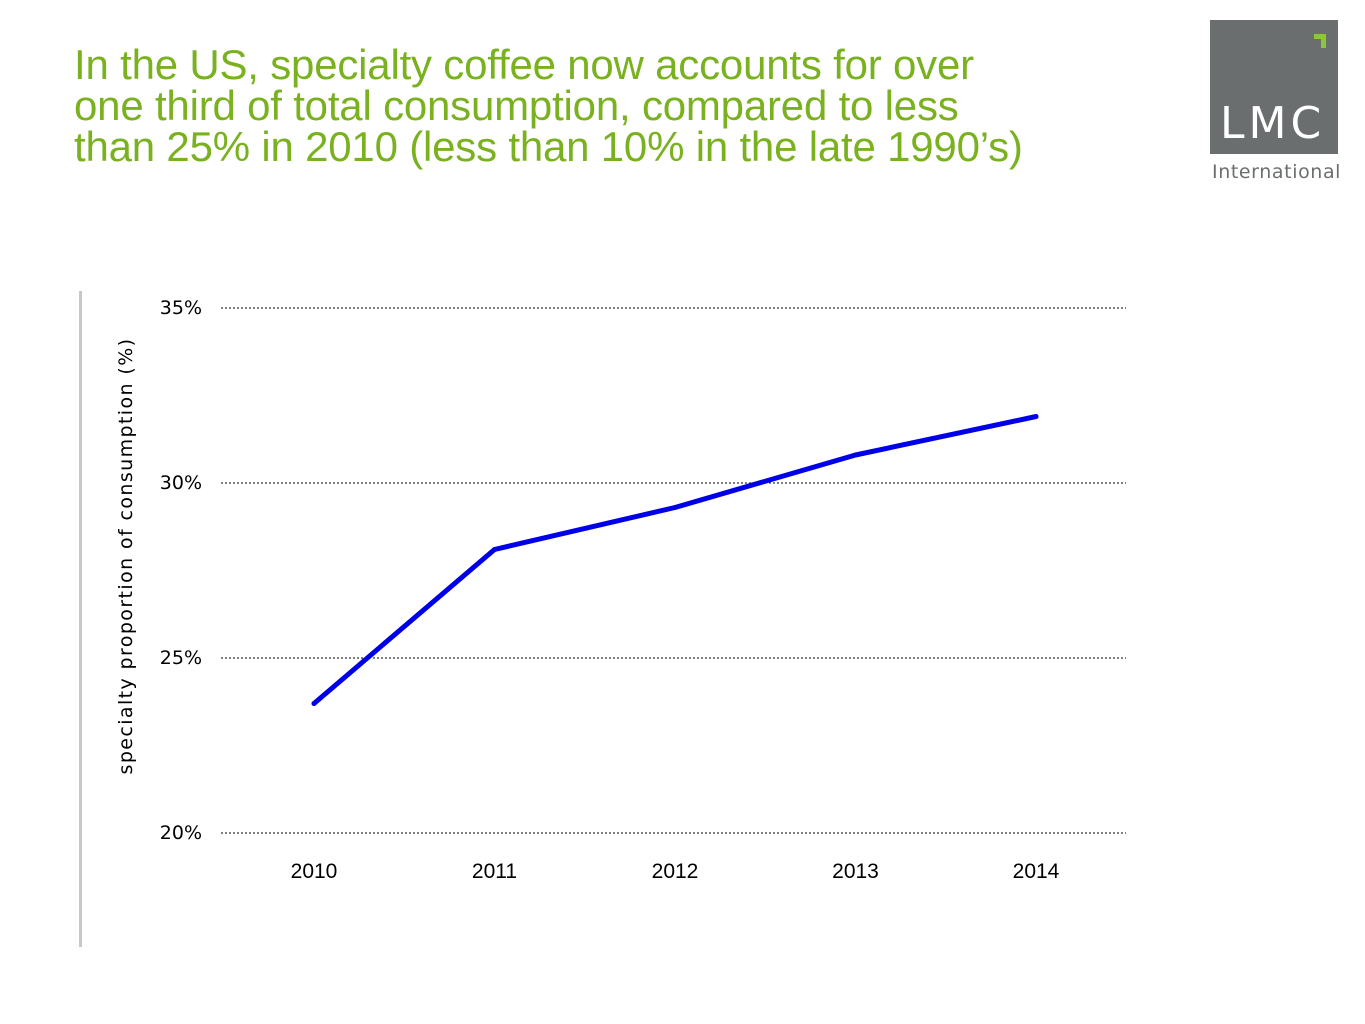 This screenshot has height=1024, width=1365. What do you see at coordinates (80, 619) in the screenshot?
I see `side-divider` at bounding box center [80, 619].